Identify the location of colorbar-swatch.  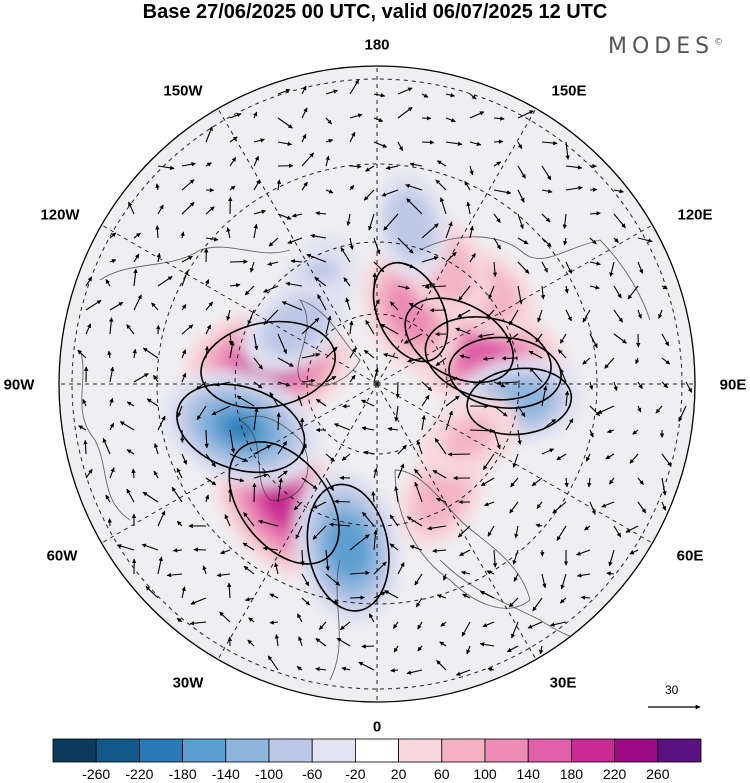
(376, 750).